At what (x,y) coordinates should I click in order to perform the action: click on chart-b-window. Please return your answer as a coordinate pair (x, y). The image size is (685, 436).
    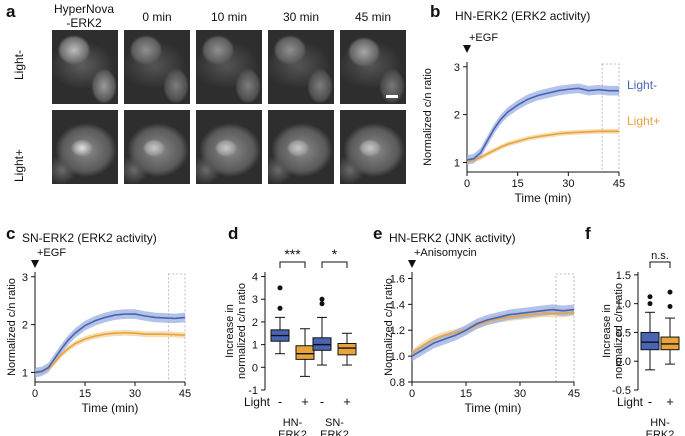
    Looking at the image, I should click on (610, 118).